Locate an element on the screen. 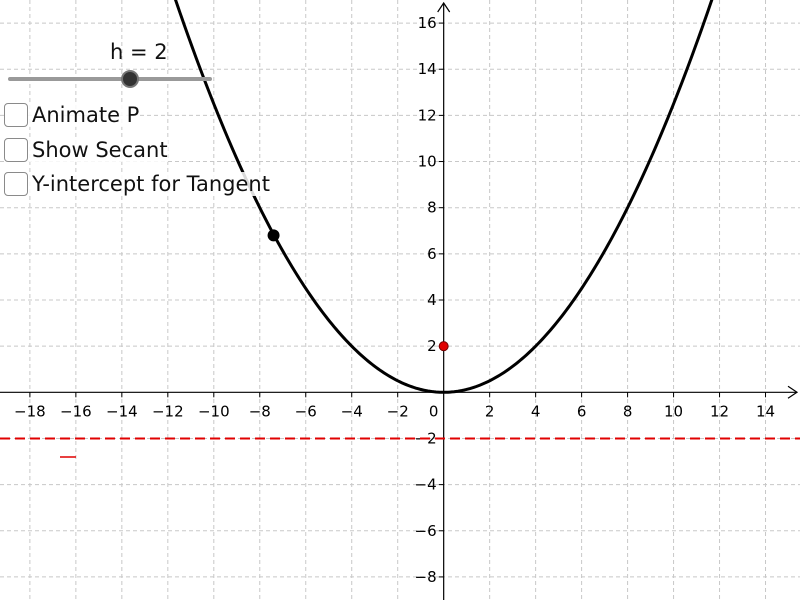  checkbox-label: Show Secant is located at coordinates (100, 150).